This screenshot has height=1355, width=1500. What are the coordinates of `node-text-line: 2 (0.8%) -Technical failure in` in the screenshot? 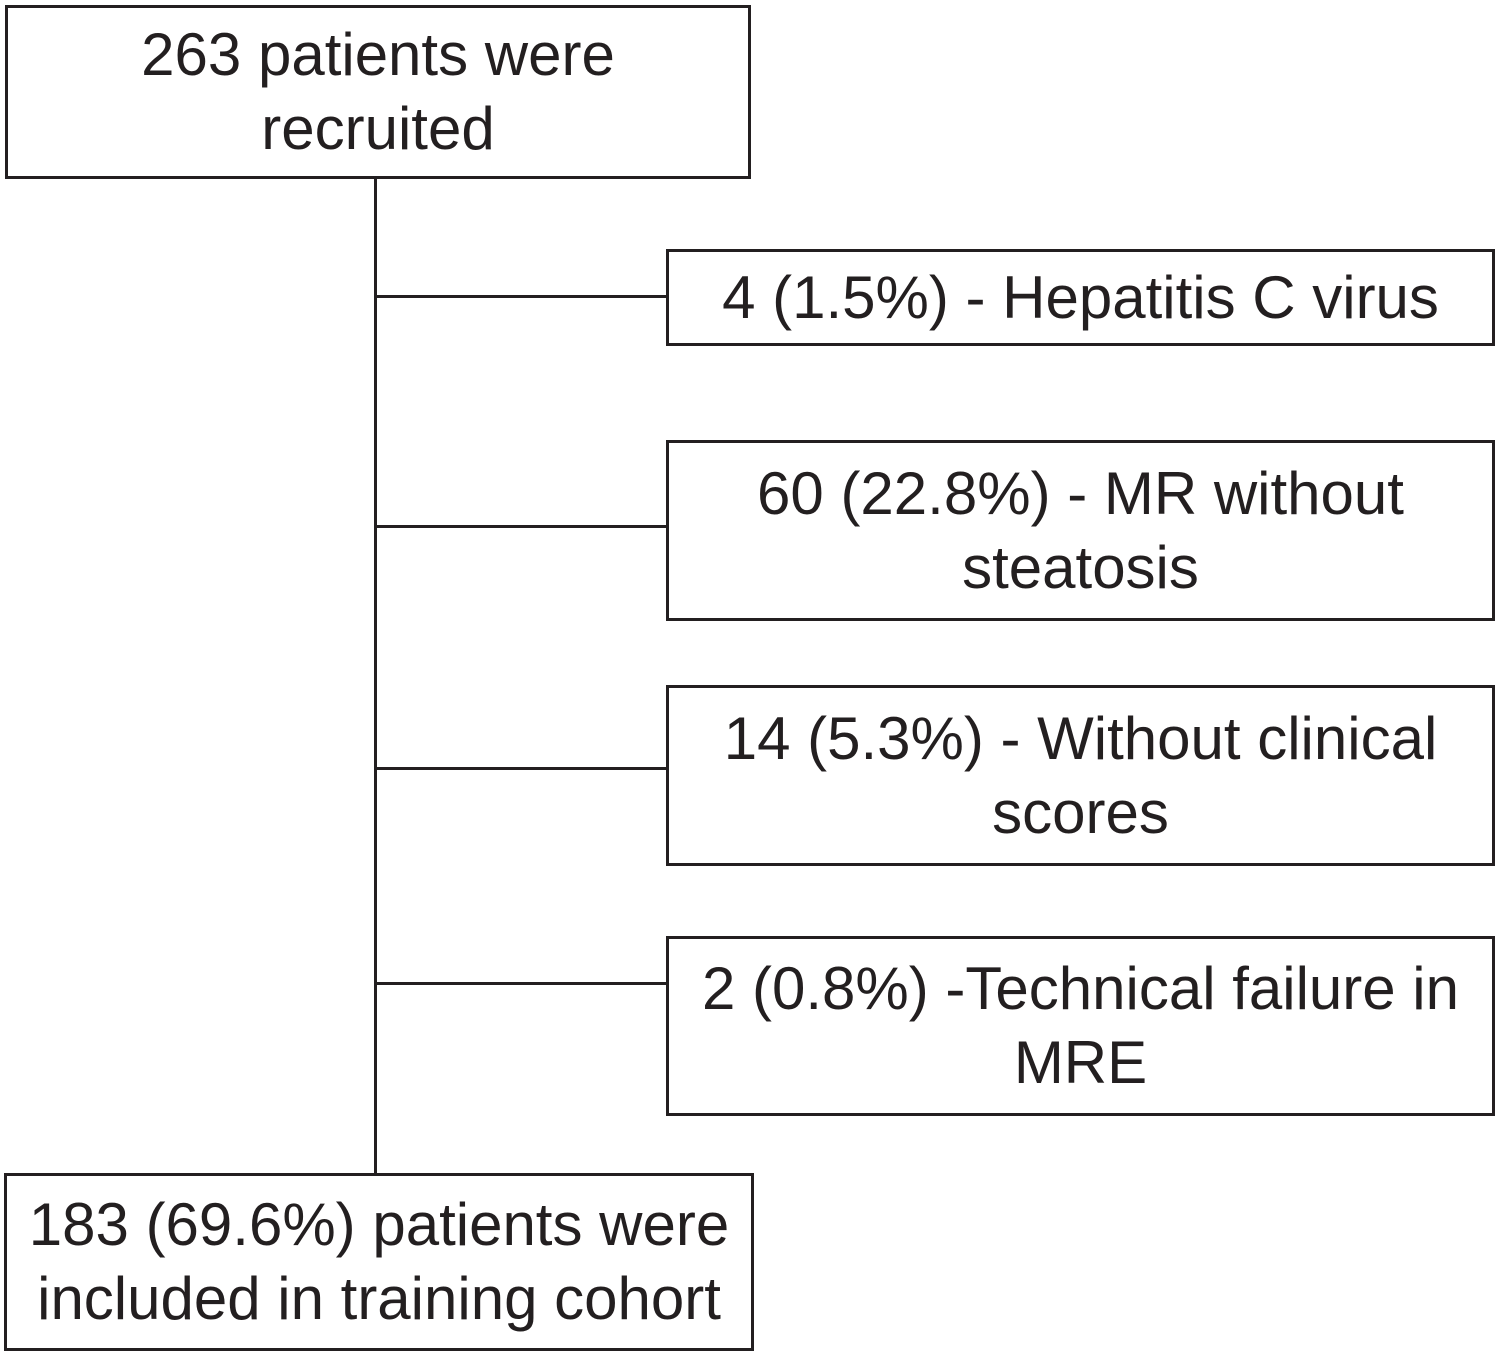 It's located at (1080, 988).